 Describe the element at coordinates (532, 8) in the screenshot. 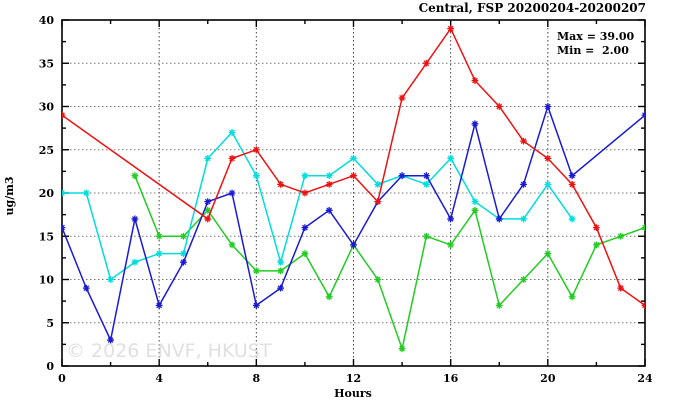

I see `chart-title: Central, FSP 20200204-20200207` at that location.